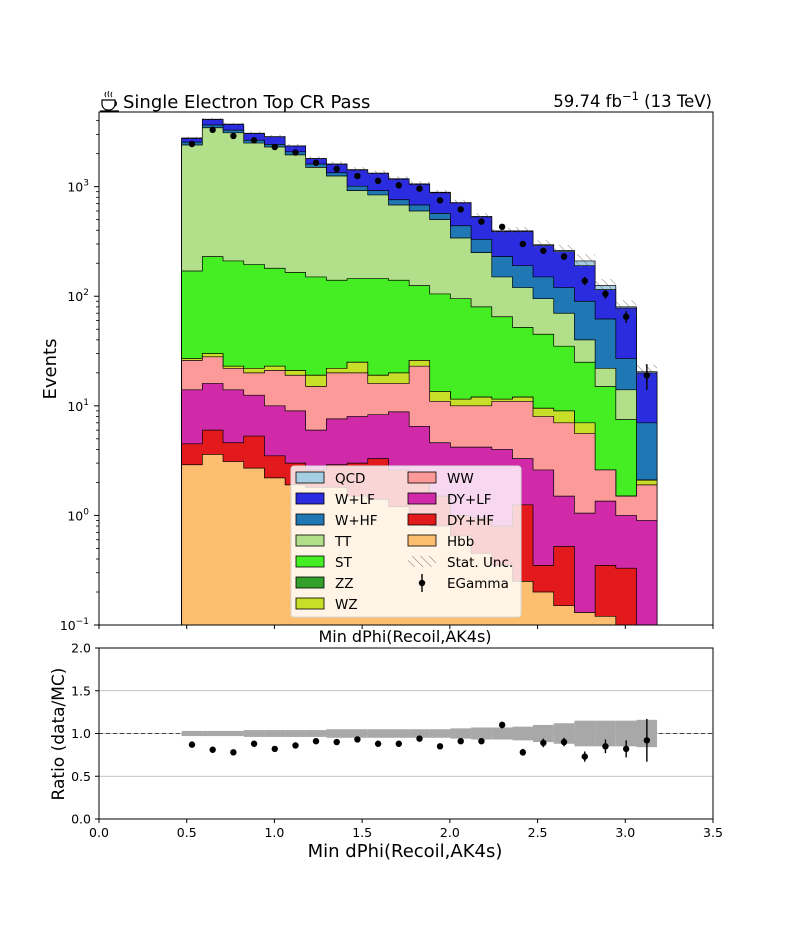 The image size is (792, 940). What do you see at coordinates (81, 776) in the screenshot?
I see `ratio-y-tick-label: 0.5` at bounding box center [81, 776].